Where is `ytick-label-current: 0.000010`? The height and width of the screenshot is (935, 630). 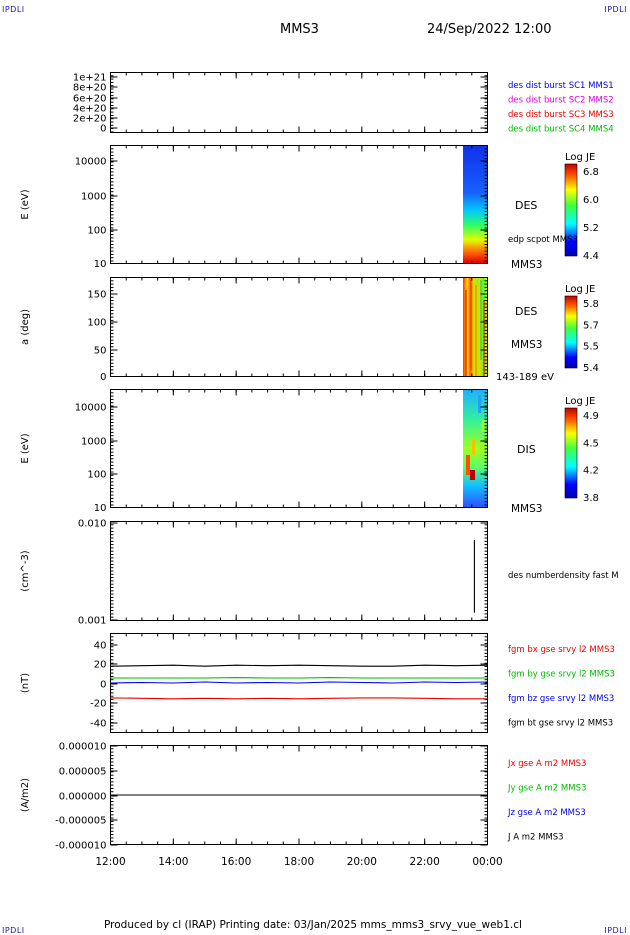
ytick-label-current: 0.000010 is located at coordinates (83, 747).